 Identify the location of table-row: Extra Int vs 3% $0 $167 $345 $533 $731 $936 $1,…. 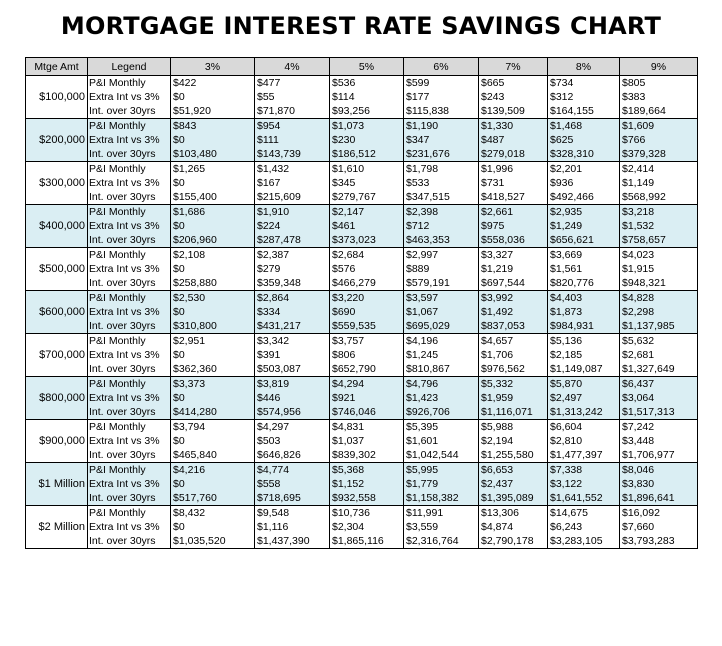
(362, 183).